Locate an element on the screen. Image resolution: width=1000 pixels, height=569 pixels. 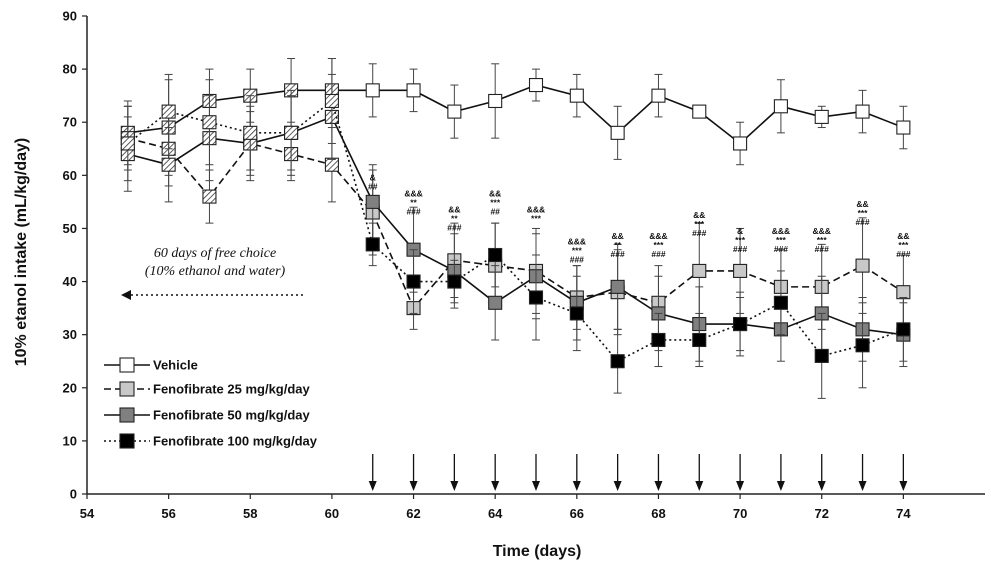
x-tick-label: 58 is located at coordinates (250, 513).